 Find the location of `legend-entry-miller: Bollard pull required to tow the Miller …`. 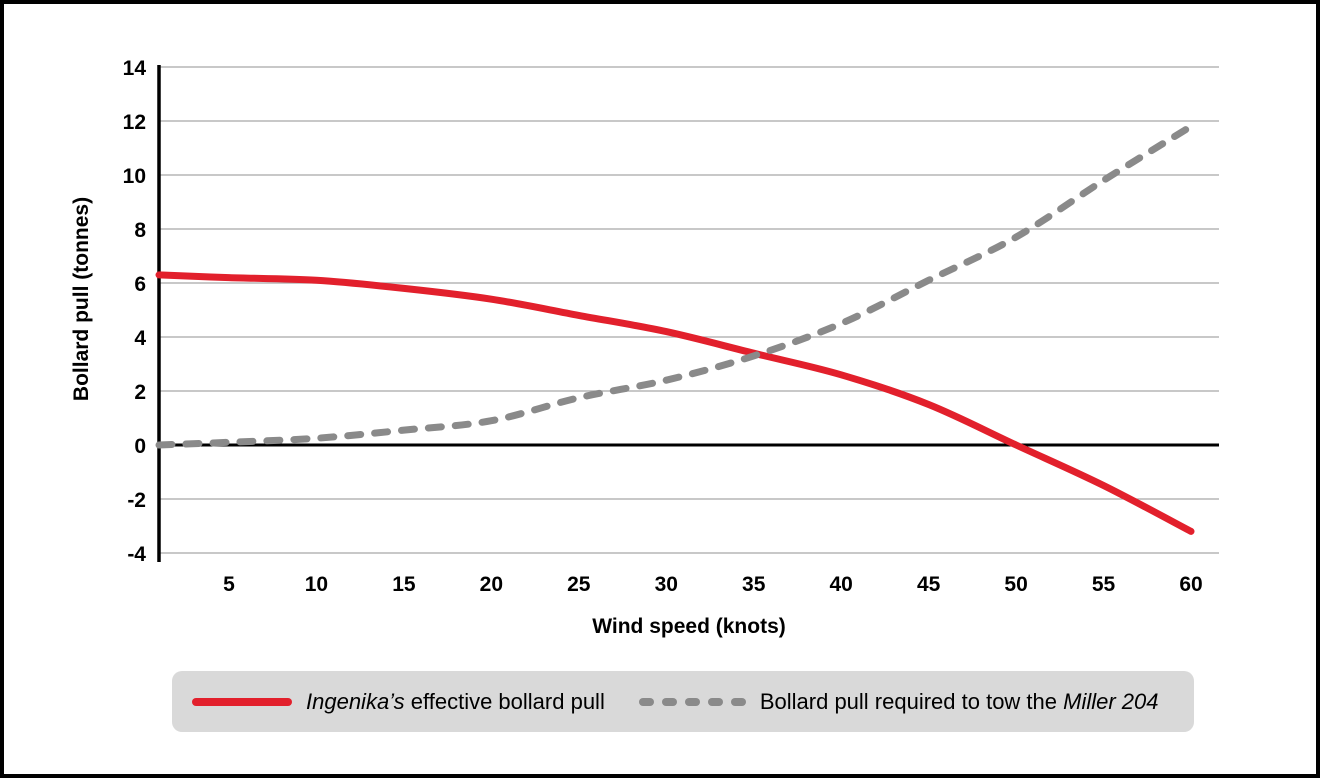

legend-entry-miller: Bollard pull required to tow the Miller … is located at coordinates (898, 702).